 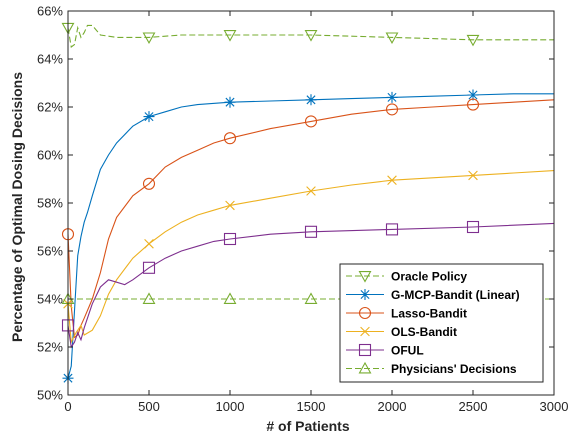 I want to click on y-tick-label: 64%, so click(x=50, y=59).